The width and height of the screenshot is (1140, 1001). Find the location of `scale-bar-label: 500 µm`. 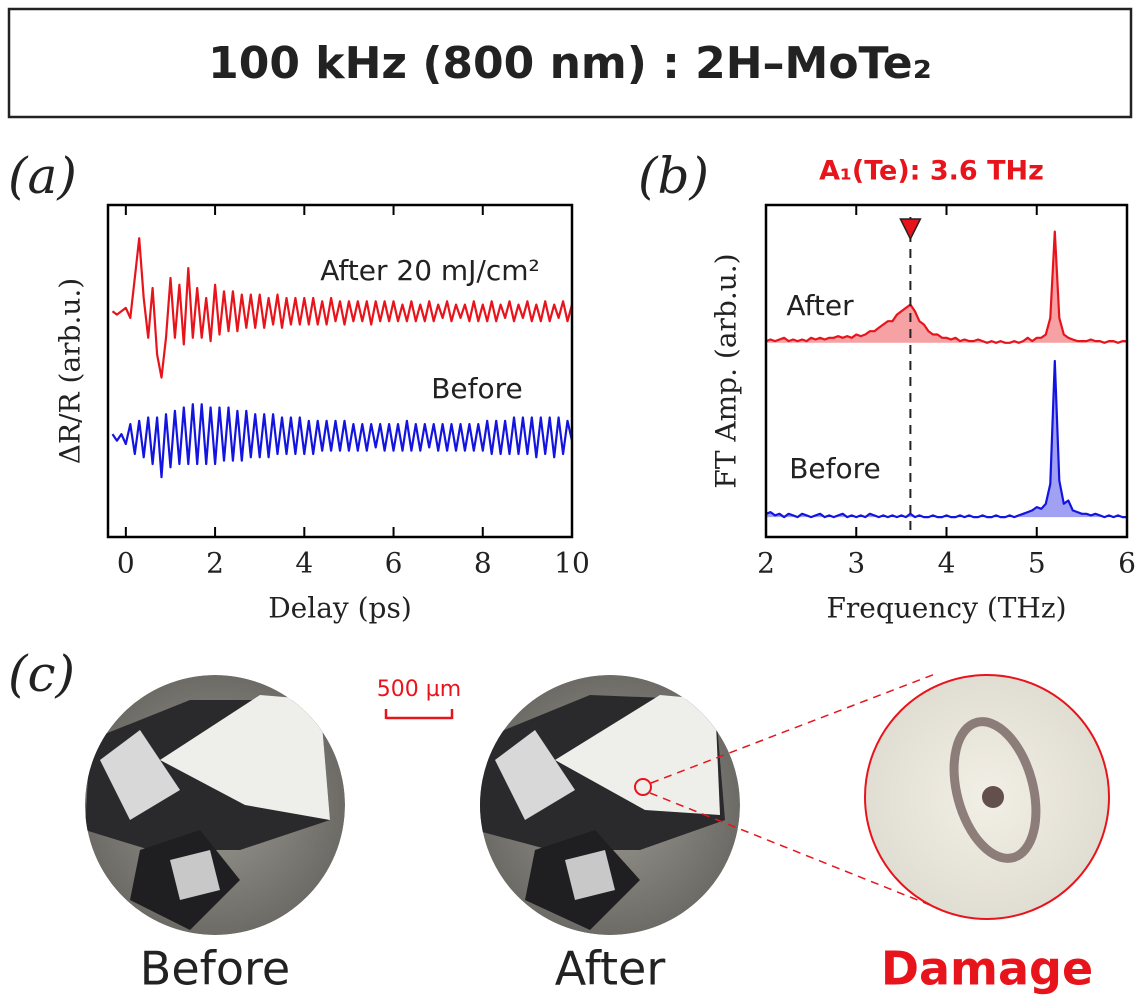

scale-bar-label: 500 µm is located at coordinates (419, 689).